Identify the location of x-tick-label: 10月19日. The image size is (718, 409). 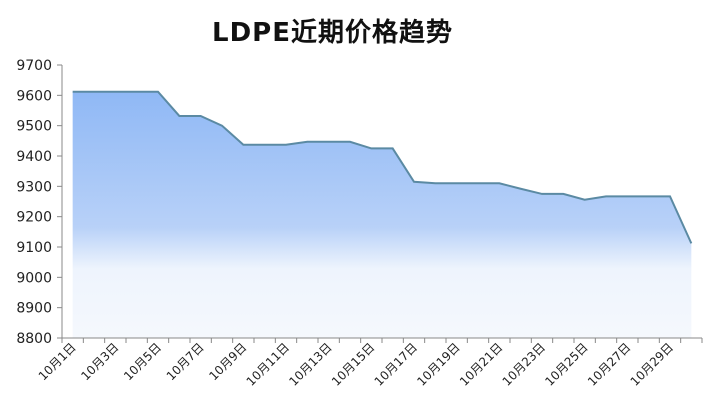
(438, 364).